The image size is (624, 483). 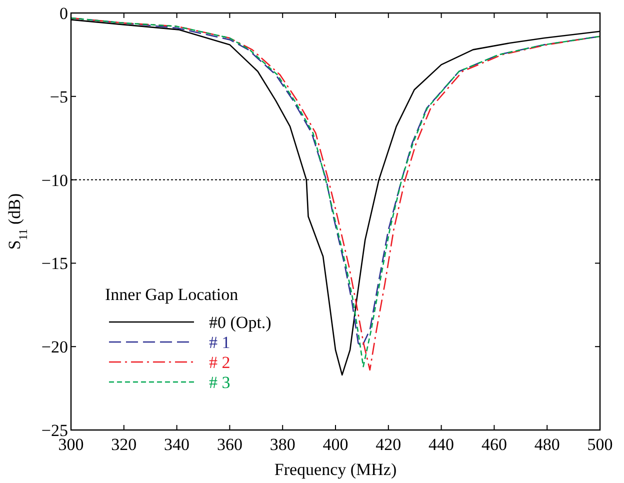 What do you see at coordinates (283, 444) in the screenshot?
I see `x-tick-label: 380` at bounding box center [283, 444].